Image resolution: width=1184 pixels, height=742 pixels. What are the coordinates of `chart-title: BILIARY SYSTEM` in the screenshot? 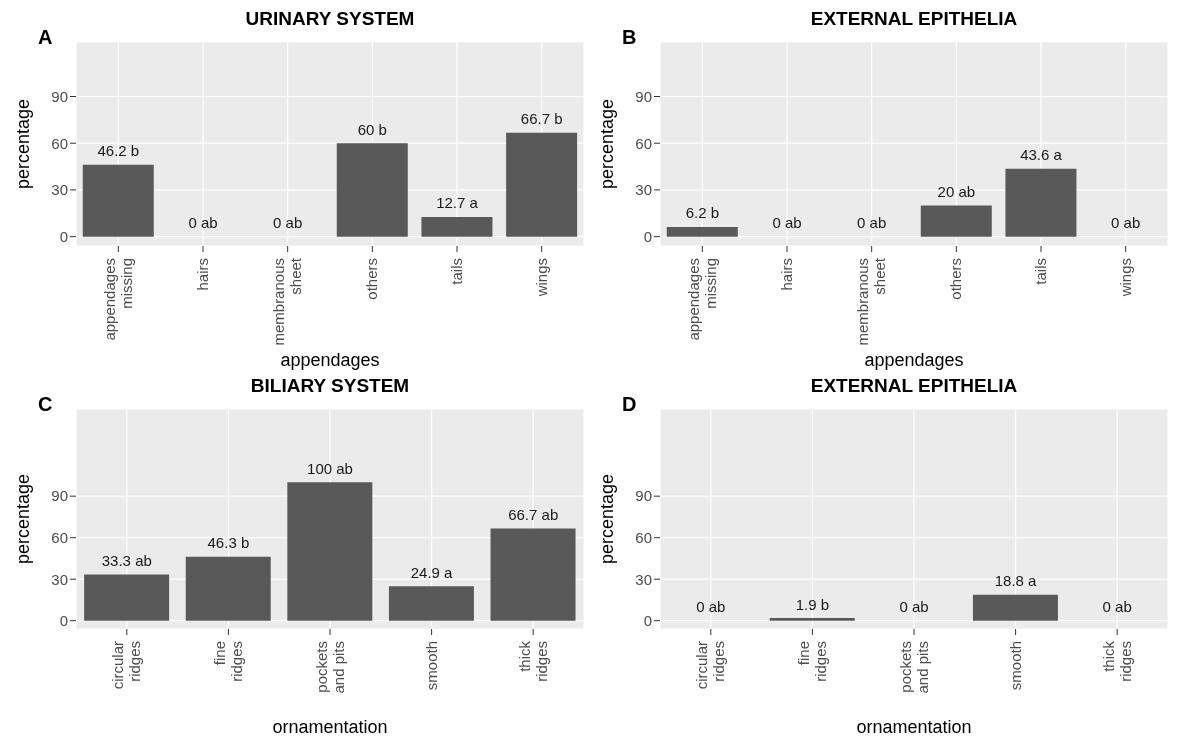 It's located at (330, 385).